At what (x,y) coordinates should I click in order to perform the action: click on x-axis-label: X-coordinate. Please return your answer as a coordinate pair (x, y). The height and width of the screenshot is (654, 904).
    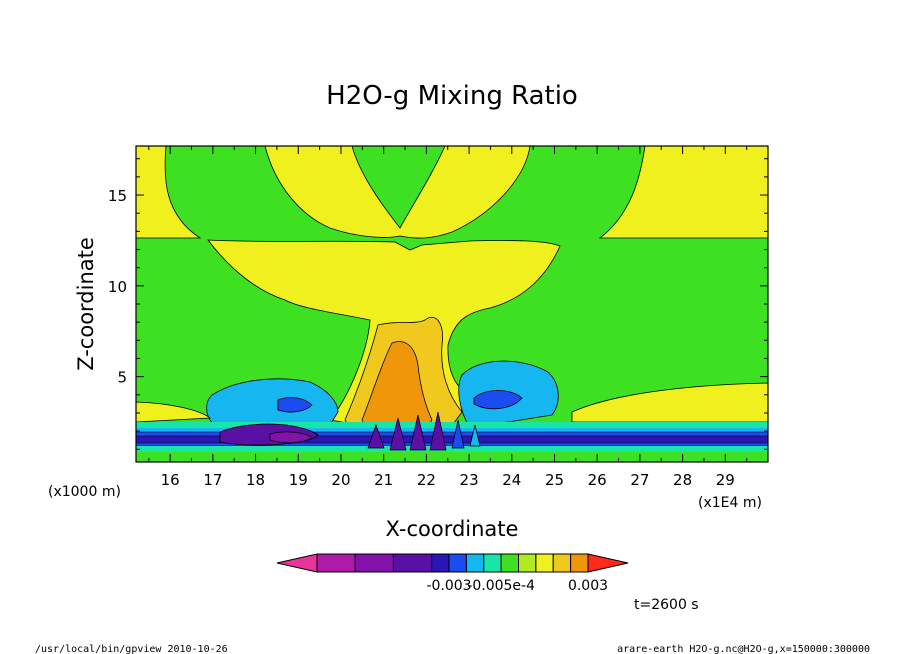
    Looking at the image, I should click on (452, 529).